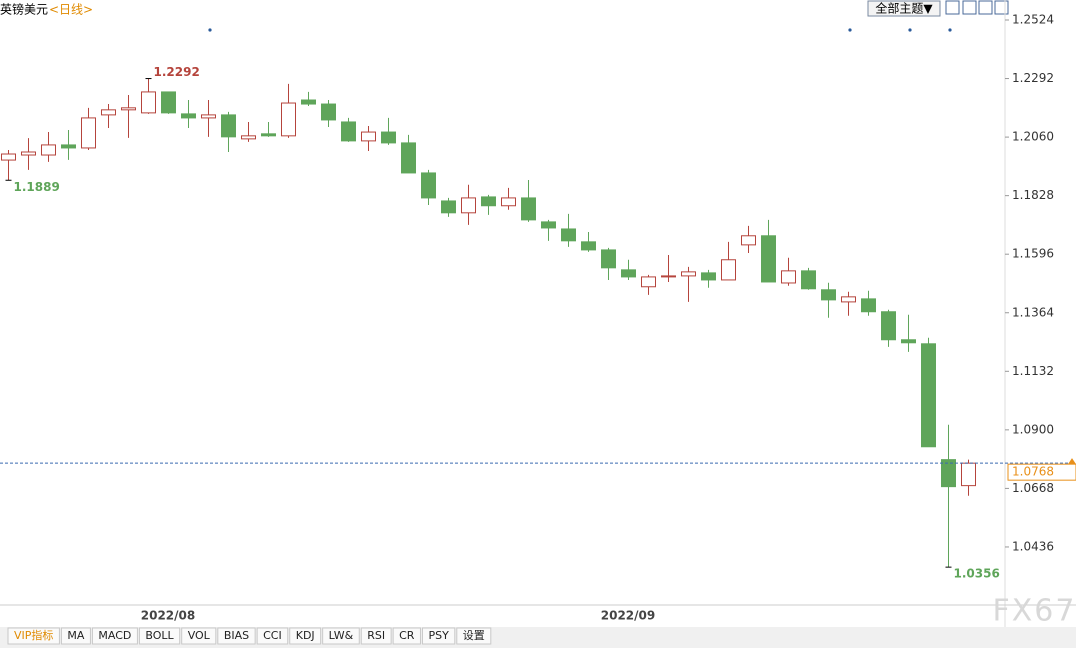 The height and width of the screenshot is (648, 1076). Describe the element at coordinates (1033, 546) in the screenshot. I see `y-tick-label: 1.0436` at that location.